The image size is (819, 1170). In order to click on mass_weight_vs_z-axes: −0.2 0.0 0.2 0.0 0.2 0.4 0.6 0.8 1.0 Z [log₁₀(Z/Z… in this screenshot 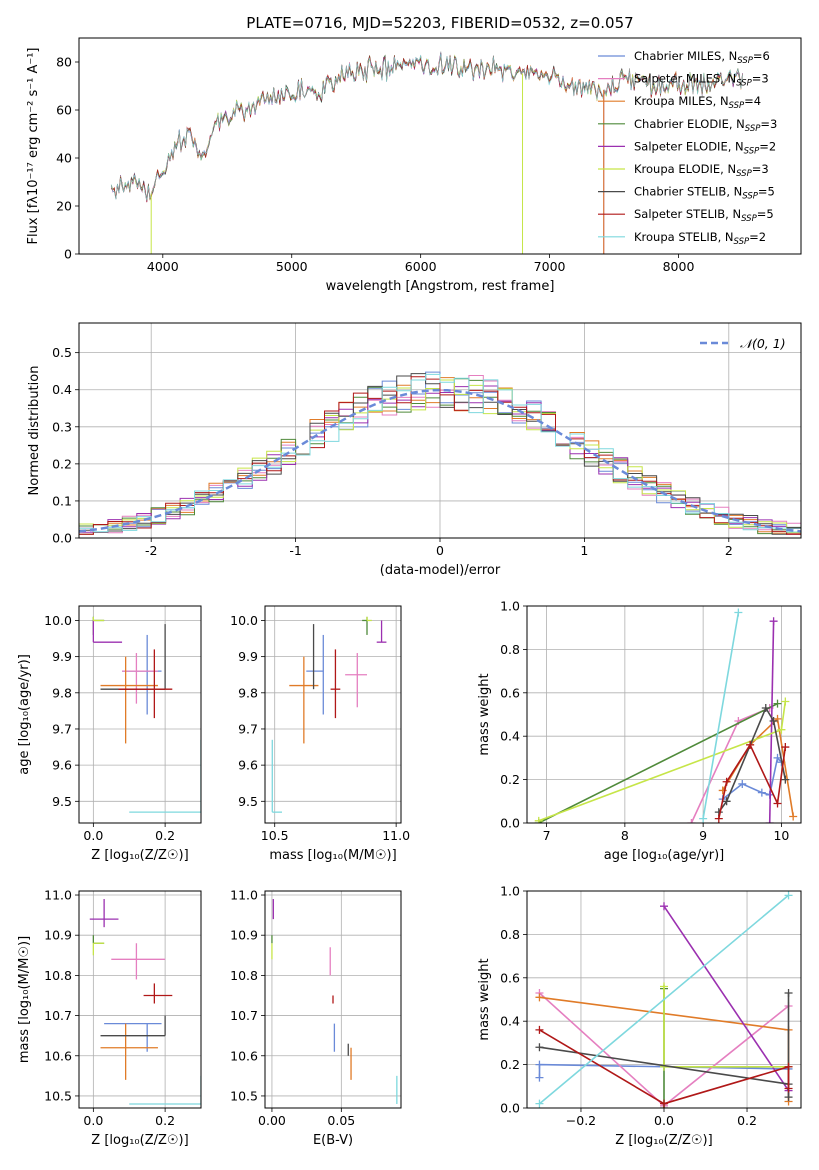, I will do `click(639, 1016)`.